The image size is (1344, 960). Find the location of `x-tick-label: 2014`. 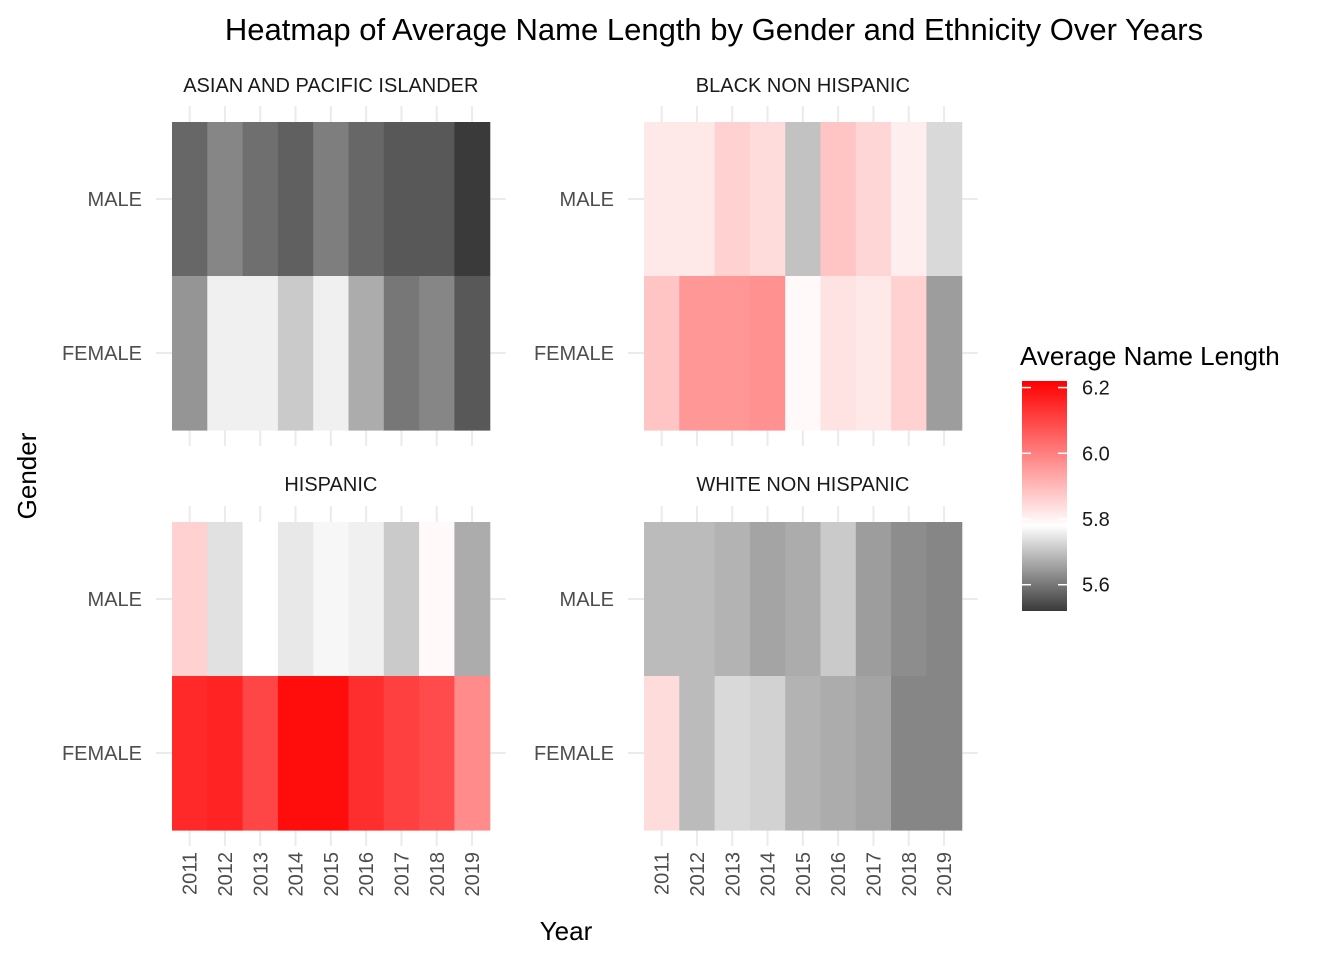

x-tick-label: 2014 is located at coordinates (769, 874).